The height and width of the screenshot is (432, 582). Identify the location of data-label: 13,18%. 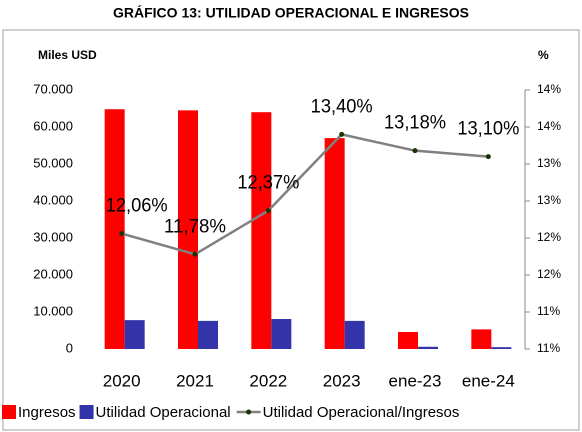
(415, 123).